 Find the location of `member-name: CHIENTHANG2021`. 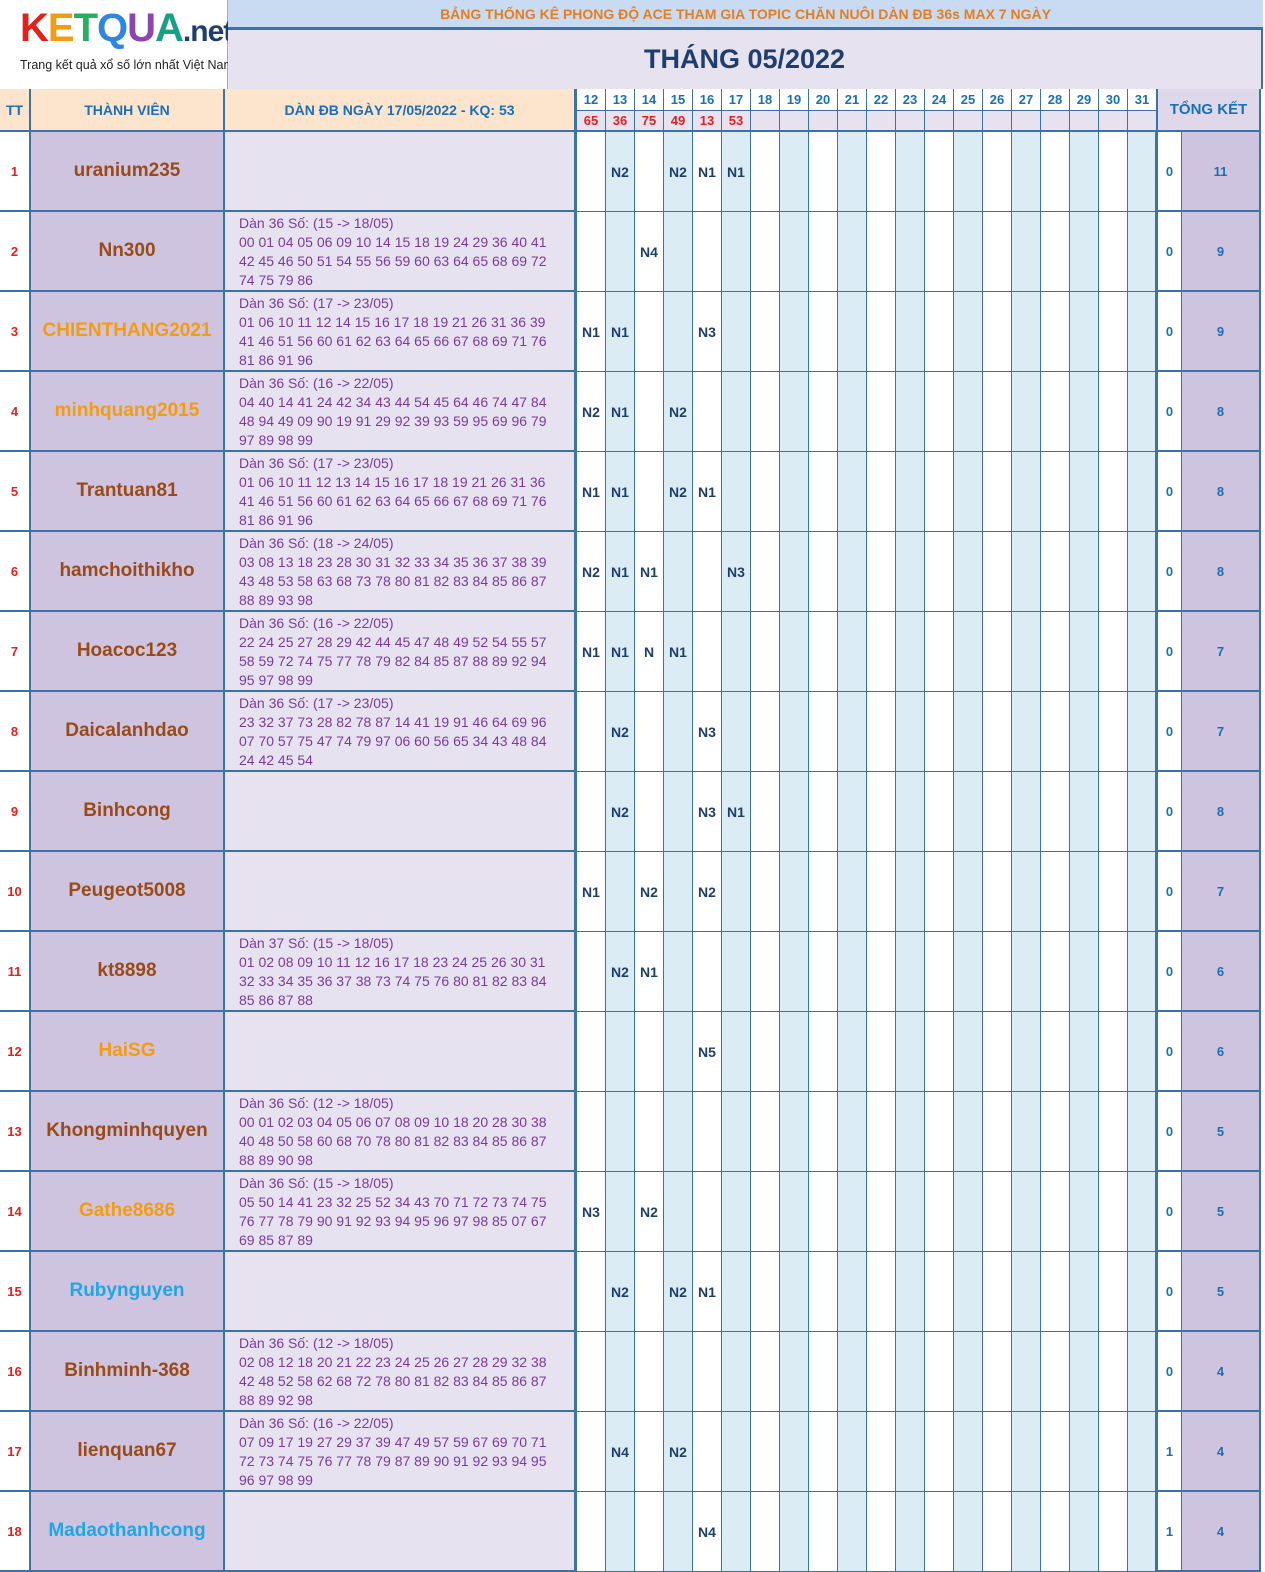

member-name: CHIENTHANG2021 is located at coordinates (128, 332).